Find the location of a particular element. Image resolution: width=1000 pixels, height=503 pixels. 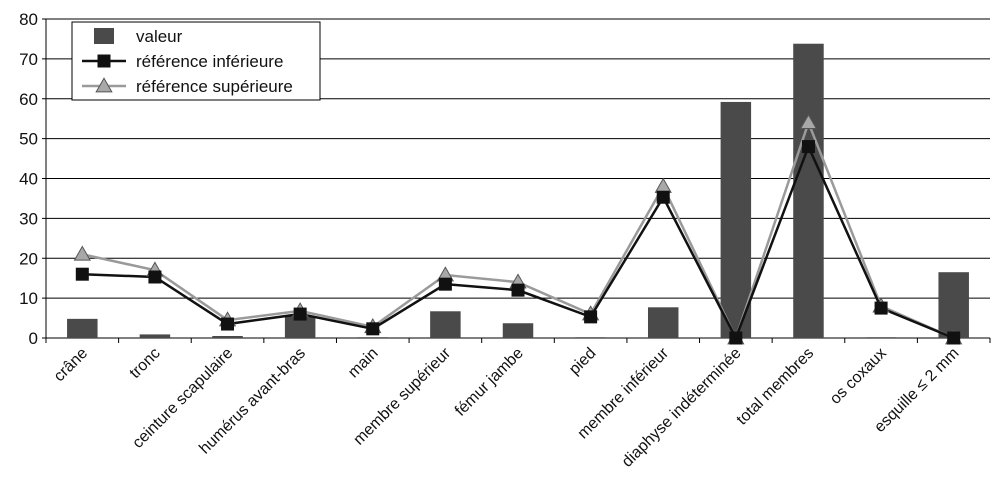

x-tick-label: total membres is located at coordinates (776, 387).